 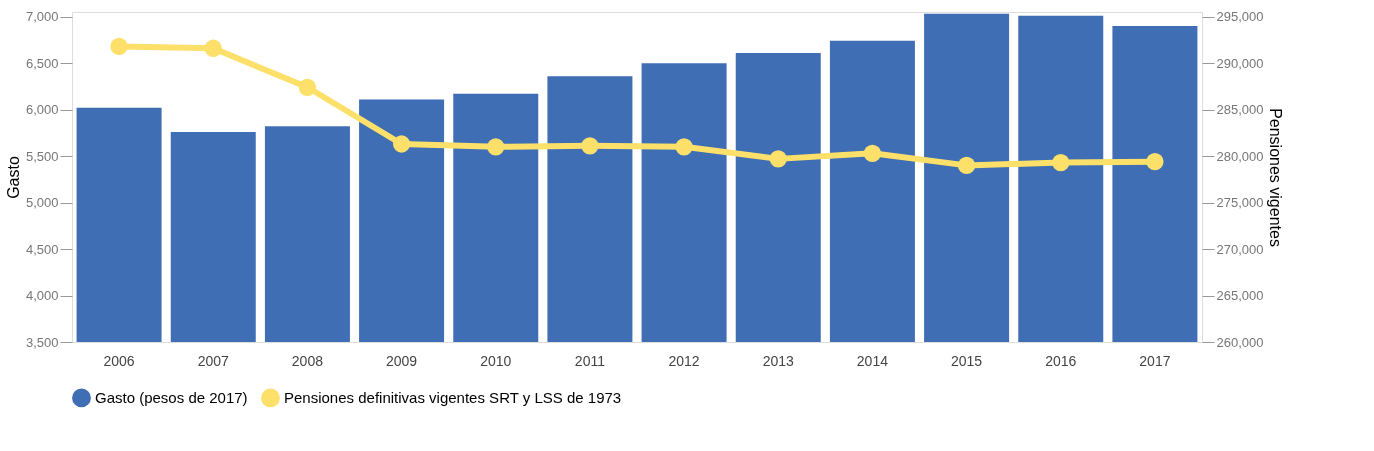 I want to click on y-tick-label: 5,000, so click(x=42, y=203).